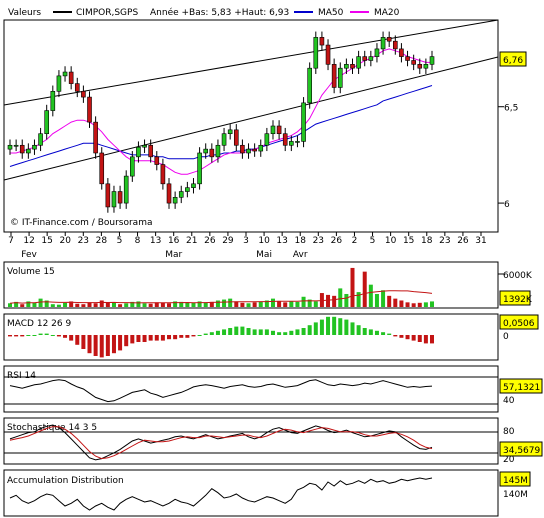 The image size is (544, 518). I want to click on rsi-last-badge, so click(521, 386).